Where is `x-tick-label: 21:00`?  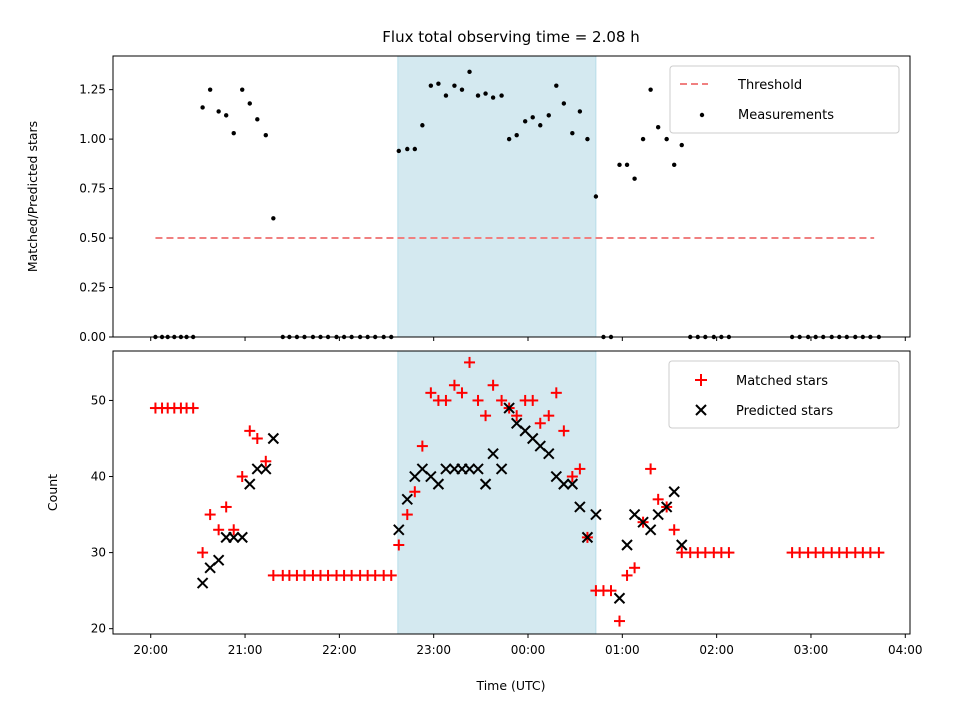
x-tick-label: 21:00 is located at coordinates (245, 650).